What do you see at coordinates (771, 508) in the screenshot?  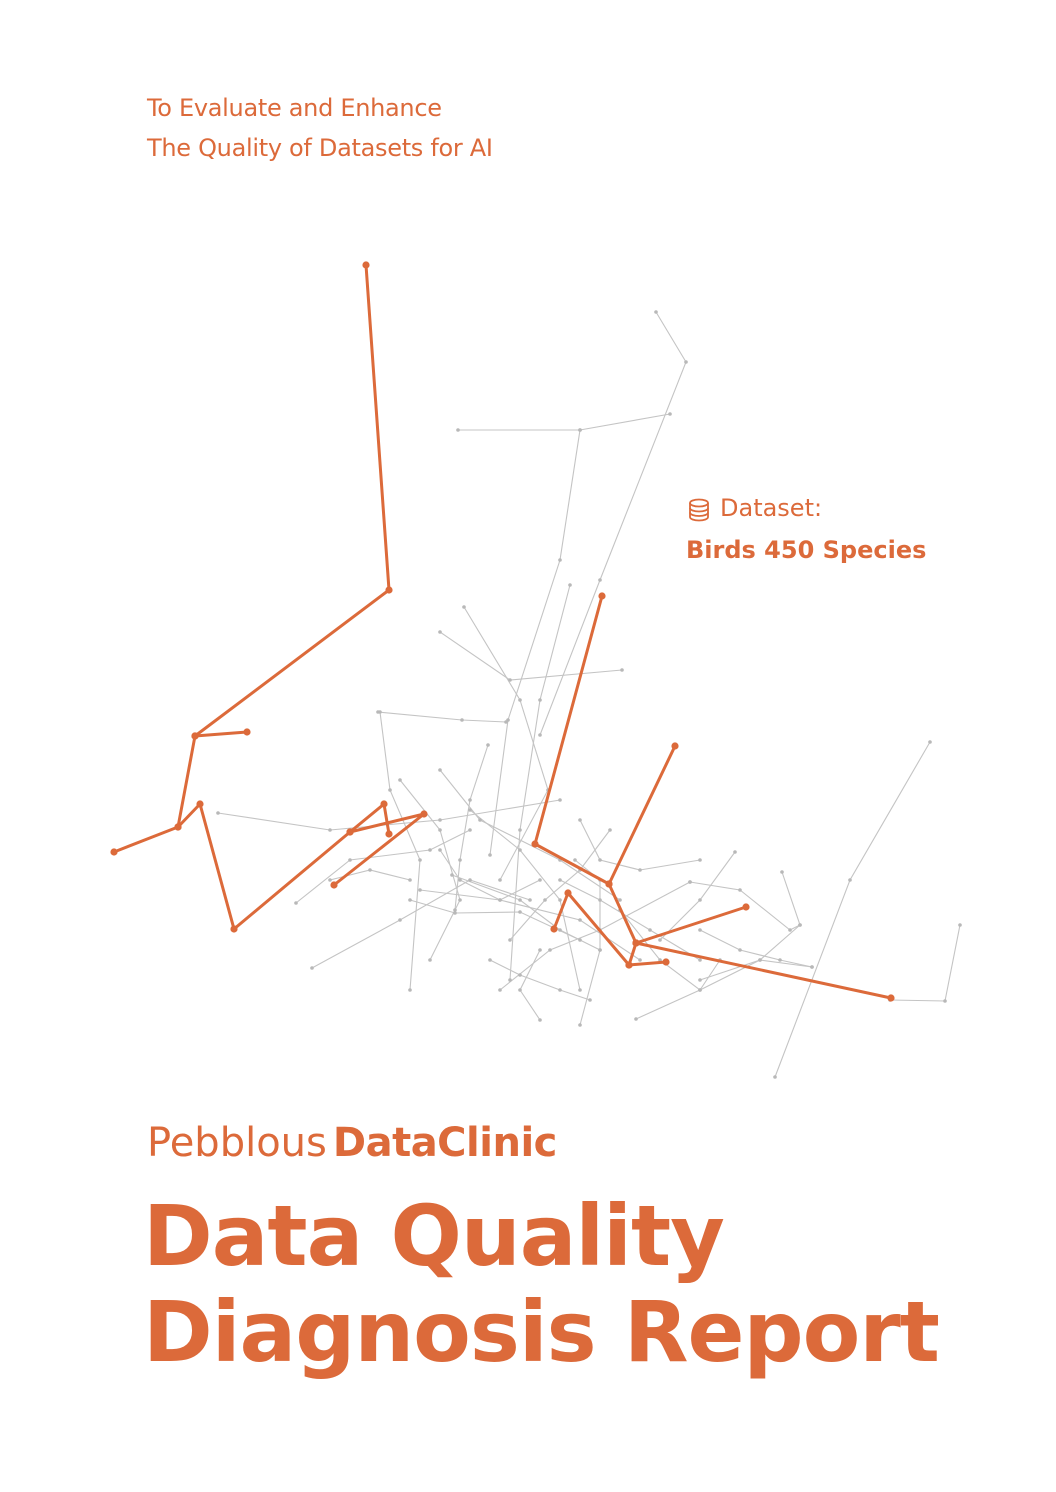 I see `dataset-label: Dataset:` at bounding box center [771, 508].